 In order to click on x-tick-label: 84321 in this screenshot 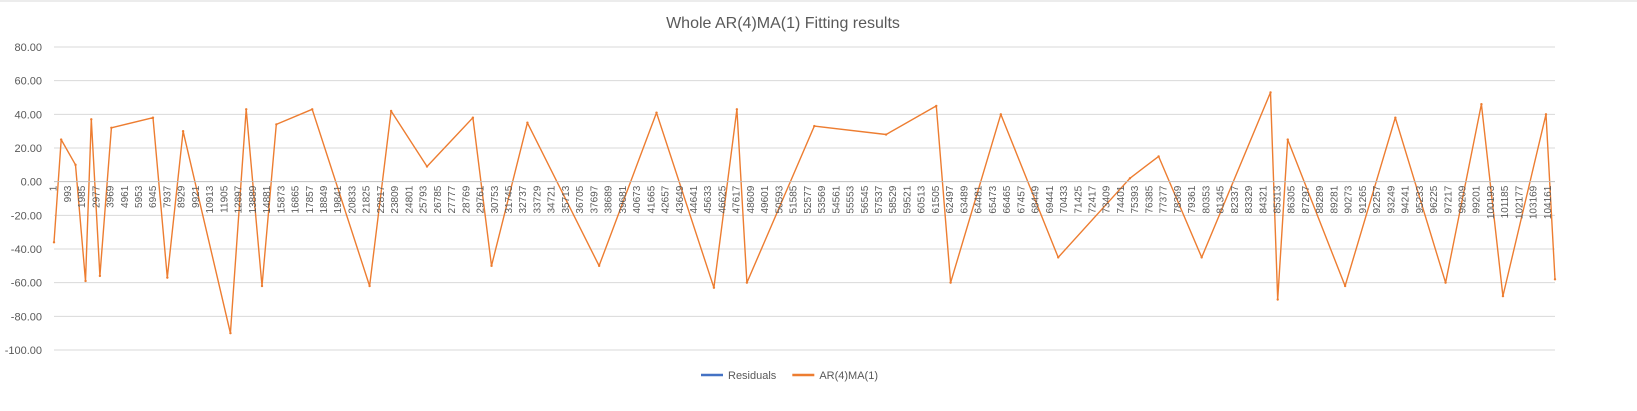, I will do `click(1263, 199)`.